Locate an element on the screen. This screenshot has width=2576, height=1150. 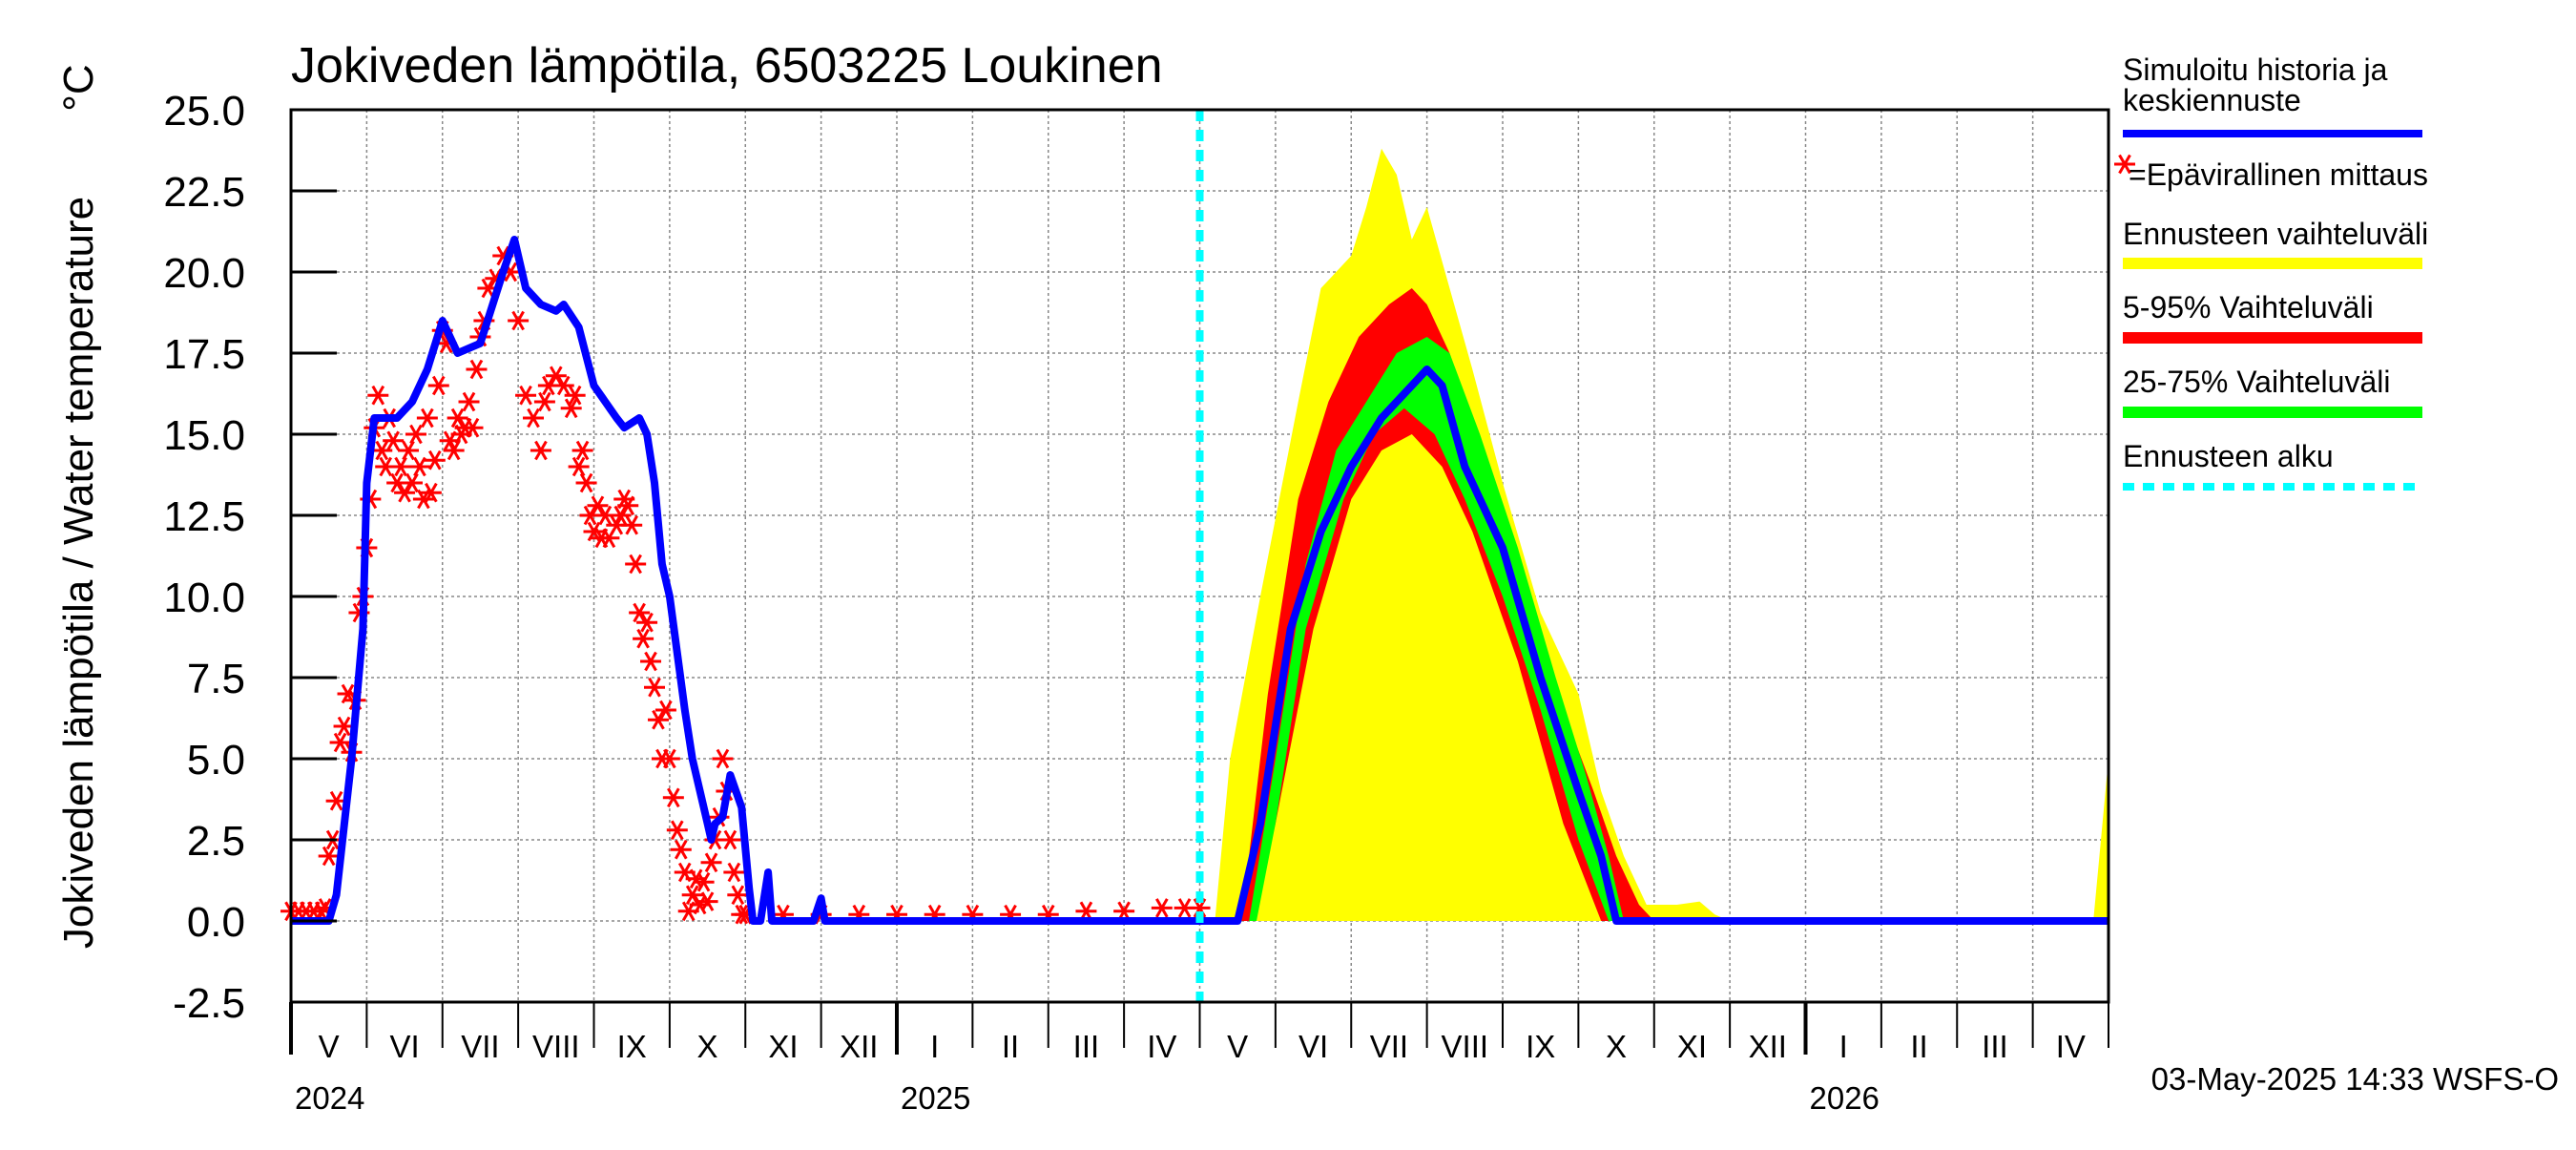
y-tick-label: 25.0 is located at coordinates (204, 111).